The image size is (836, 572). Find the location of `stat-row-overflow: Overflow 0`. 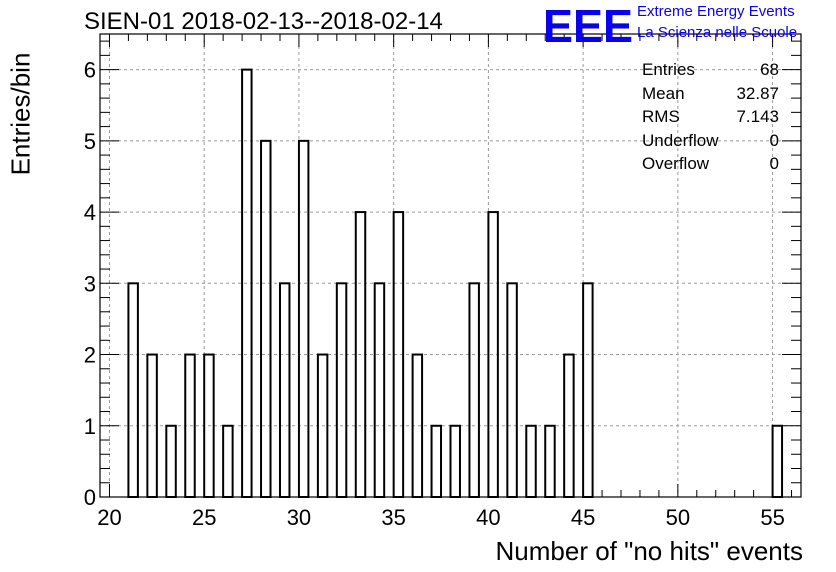

stat-row-overflow: Overflow 0 is located at coordinates (710, 166).